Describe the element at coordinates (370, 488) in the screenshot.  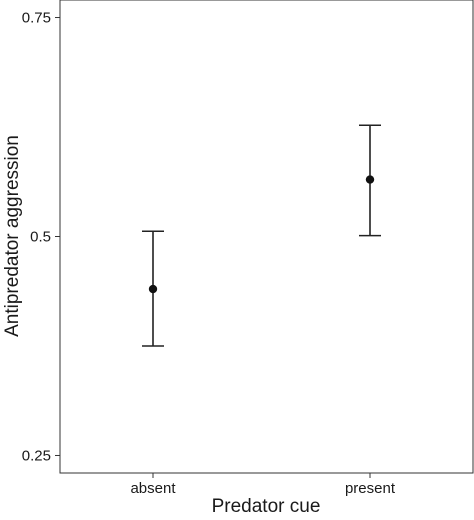
I see `x-tick-label: present` at that location.